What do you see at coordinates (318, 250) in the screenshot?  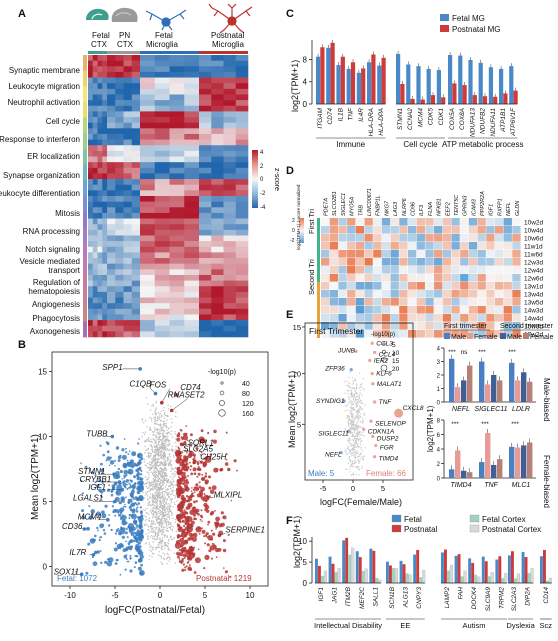 I see `first-tri-bar` at bounding box center [318, 250].